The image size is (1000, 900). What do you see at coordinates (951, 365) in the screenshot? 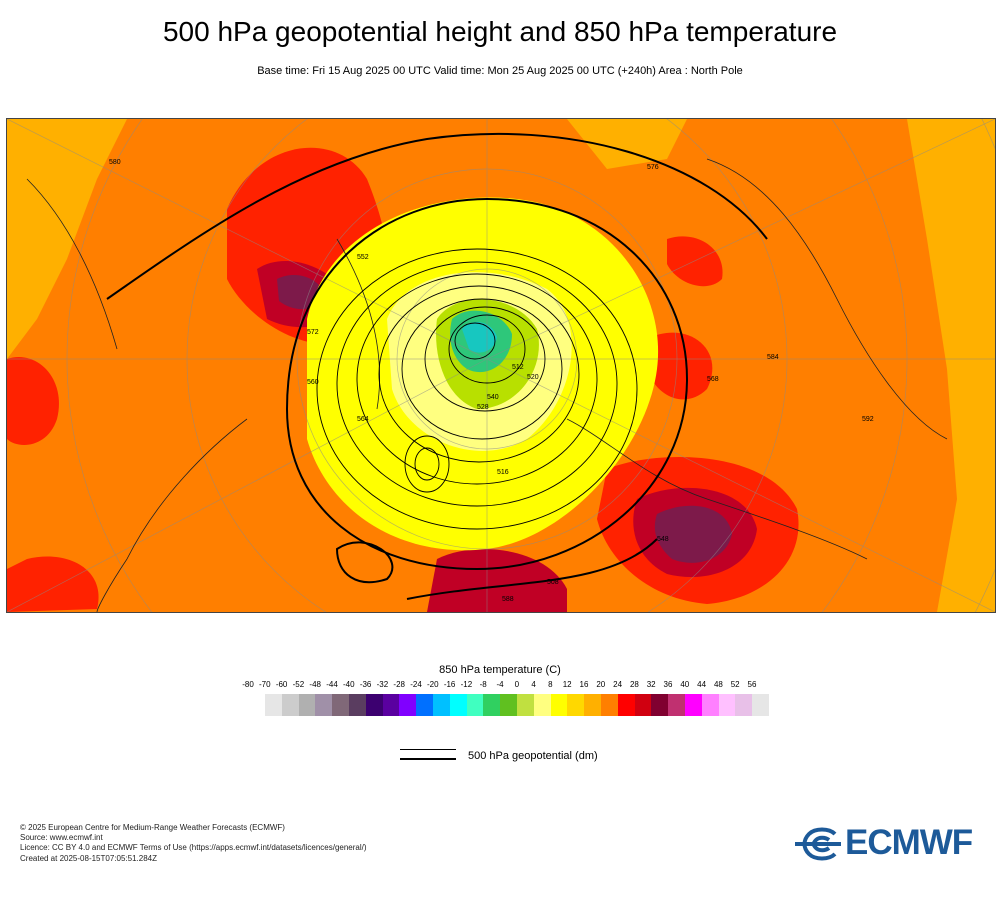
I see `mild-region-east` at bounding box center [951, 365].